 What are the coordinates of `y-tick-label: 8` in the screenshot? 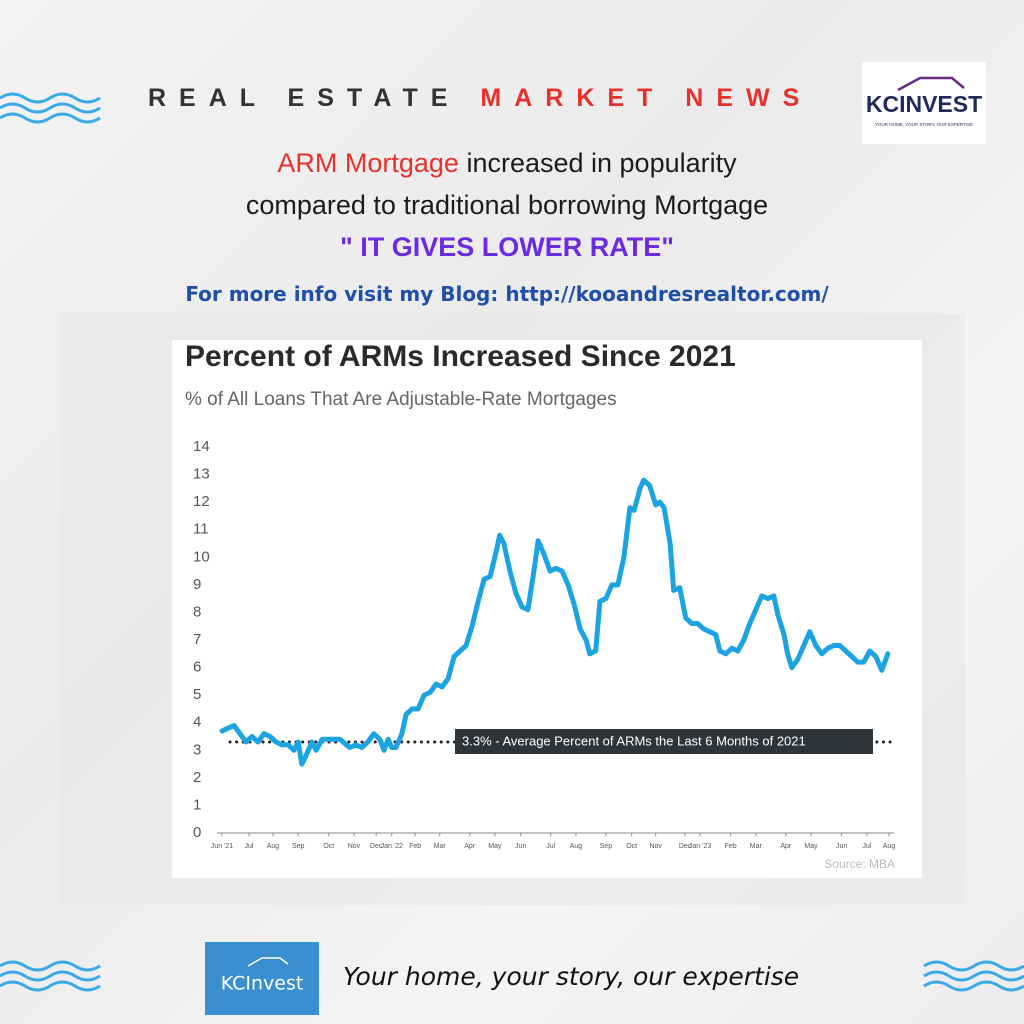 It's located at (197, 611).